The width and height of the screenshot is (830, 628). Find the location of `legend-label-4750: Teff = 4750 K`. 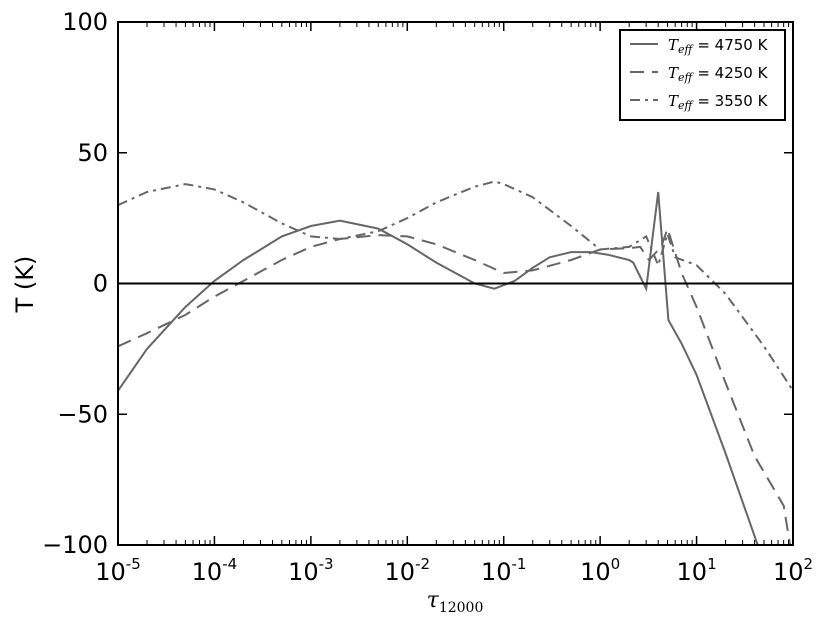

legend-label-4750: Teff = 4750 K is located at coordinates (718, 46).